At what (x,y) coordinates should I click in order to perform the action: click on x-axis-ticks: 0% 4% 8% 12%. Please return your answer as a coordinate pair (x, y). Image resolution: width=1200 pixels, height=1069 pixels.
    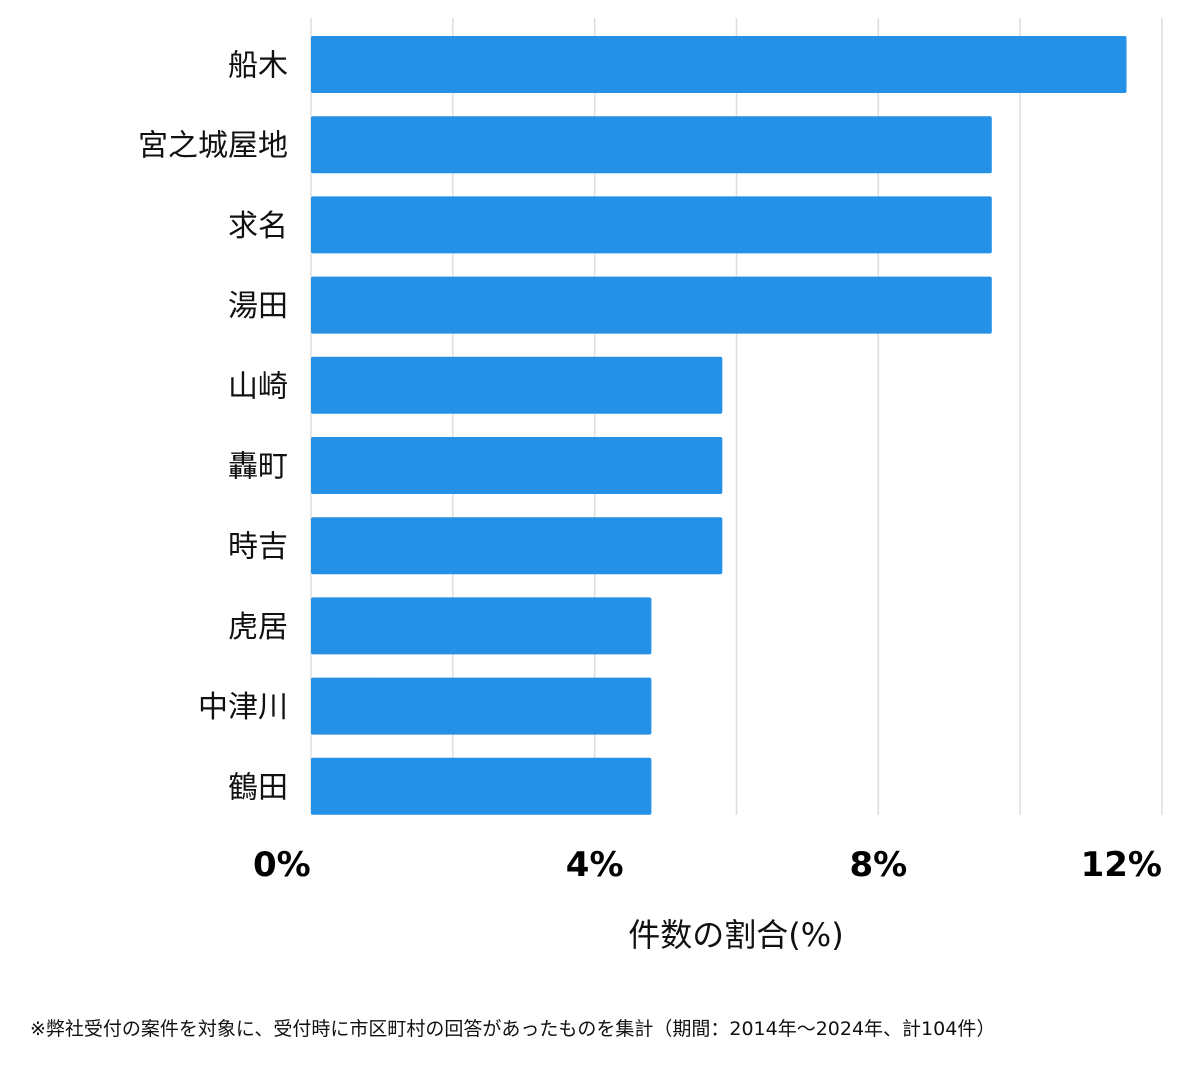
    Looking at the image, I should click on (707, 865).